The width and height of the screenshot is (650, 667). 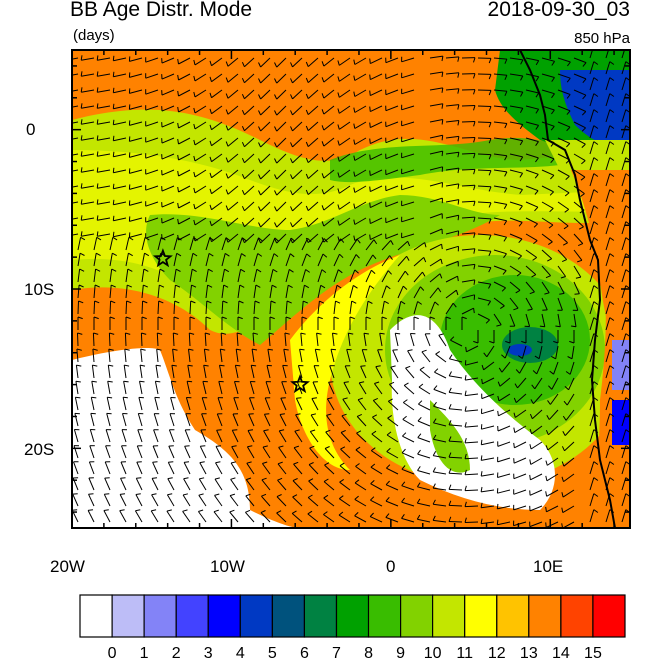 What do you see at coordinates (609, 616) in the screenshot?
I see `colorbar-swatch` at bounding box center [609, 616].